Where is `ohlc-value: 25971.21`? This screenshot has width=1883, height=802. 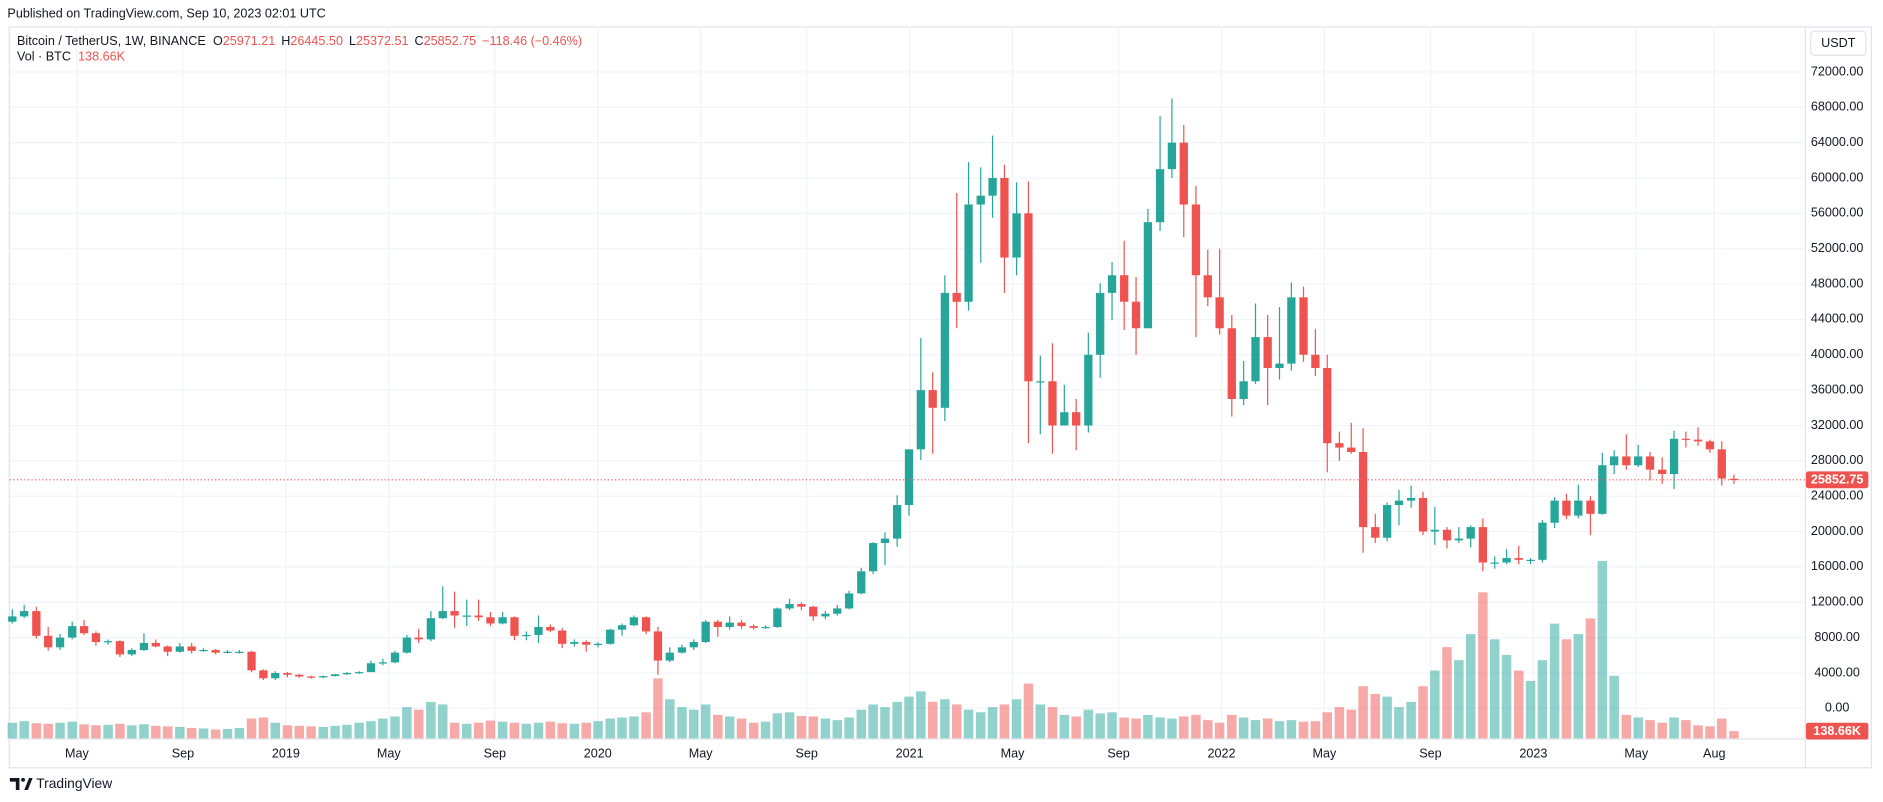
ohlc-value: 25971.21 is located at coordinates (249, 41).